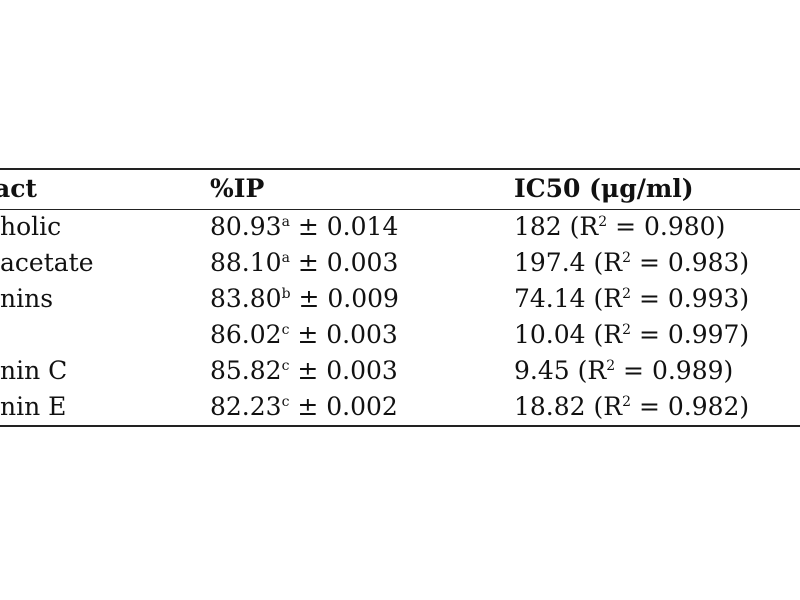 This screenshot has height=600, width=800. I want to click on ic50-value: 197.4 (R, so click(568, 262).